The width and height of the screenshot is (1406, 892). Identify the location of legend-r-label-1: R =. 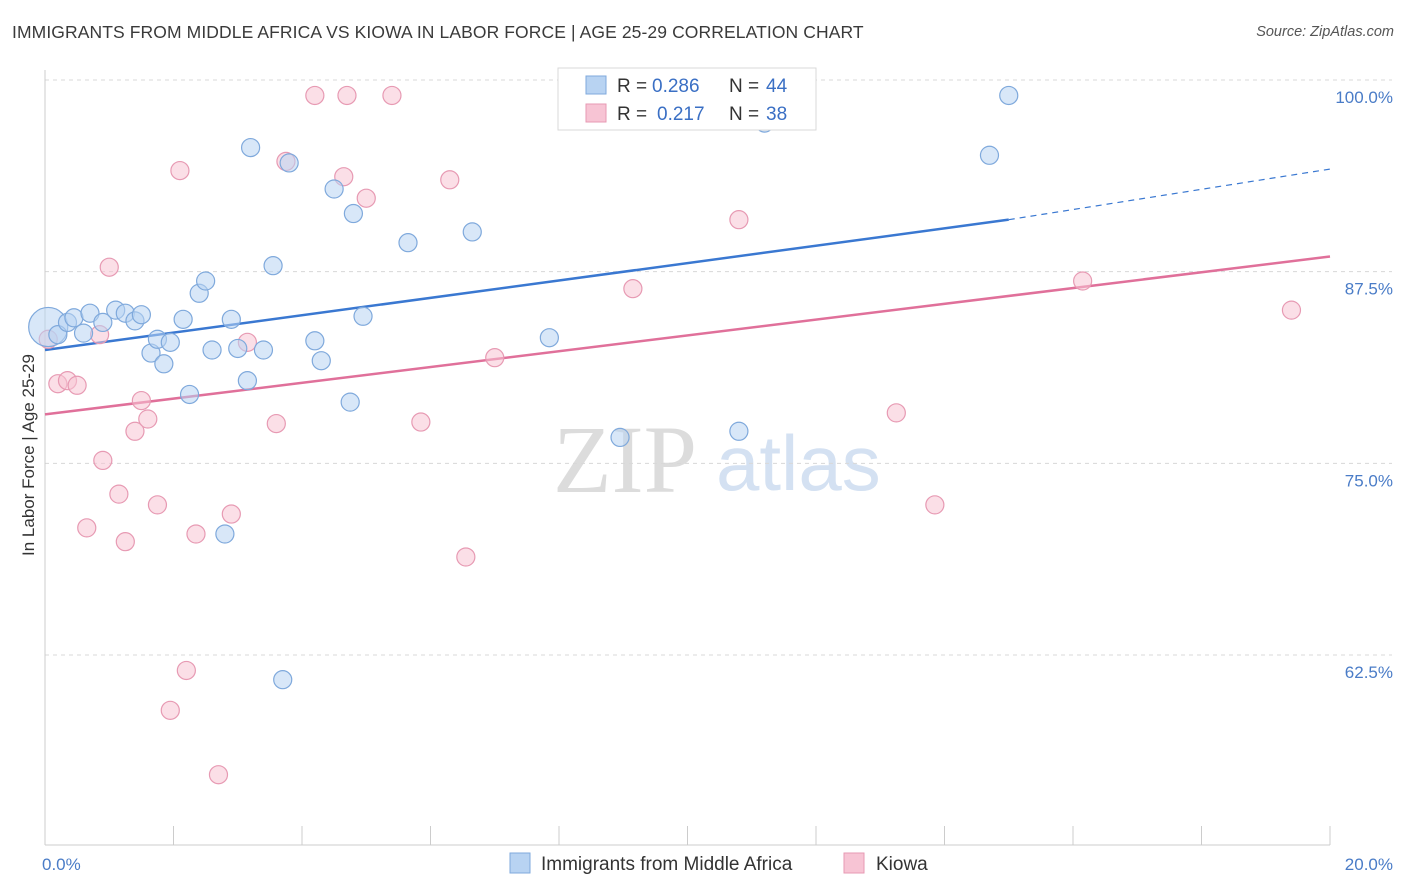
(632, 86).